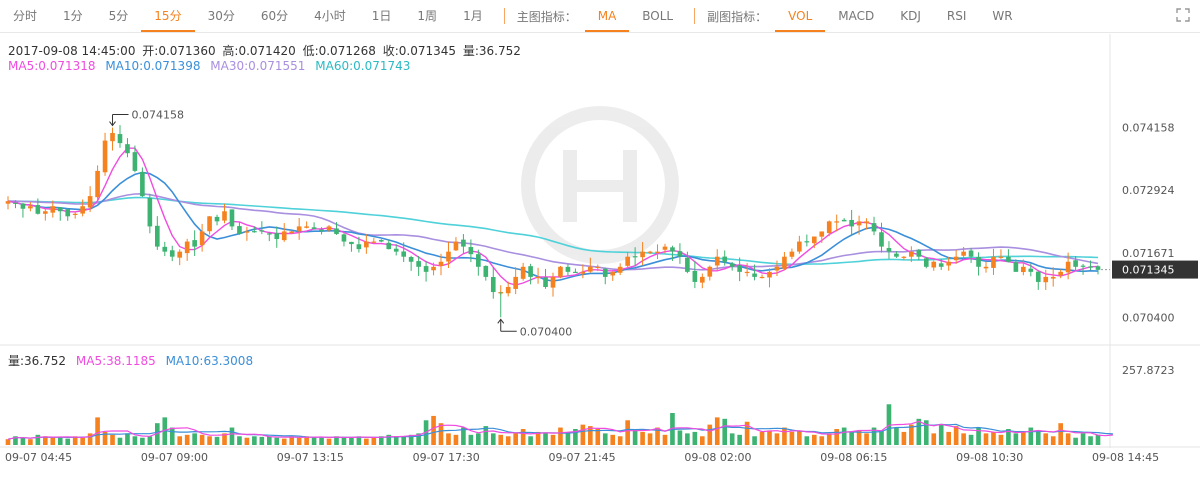 This screenshot has height=480, width=1200. Describe the element at coordinates (658, 16) in the screenshot. I see `main-indicator-tab: BOLL` at that location.